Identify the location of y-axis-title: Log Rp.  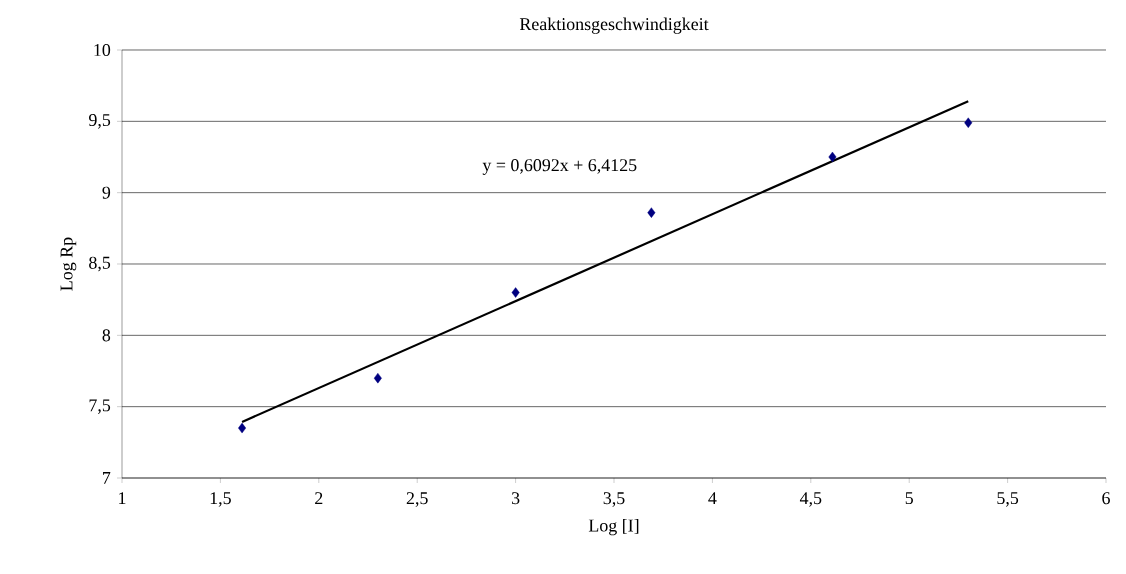
(68, 264).